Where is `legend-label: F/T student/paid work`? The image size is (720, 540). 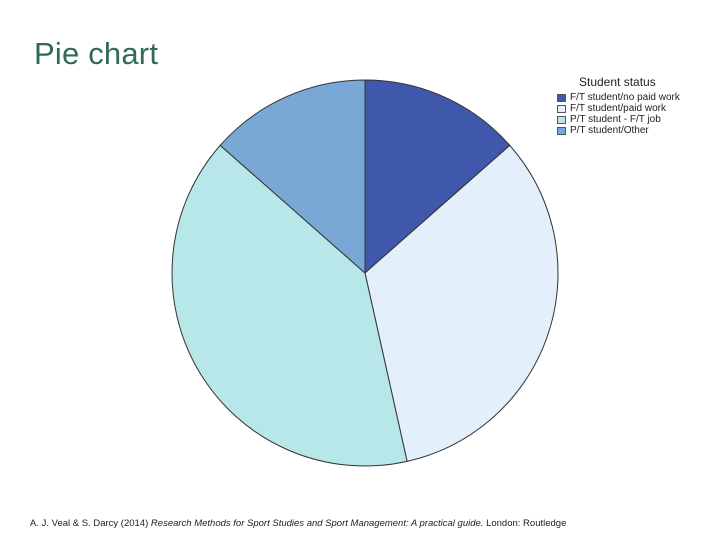 legend-label: F/T student/paid work is located at coordinates (618, 108).